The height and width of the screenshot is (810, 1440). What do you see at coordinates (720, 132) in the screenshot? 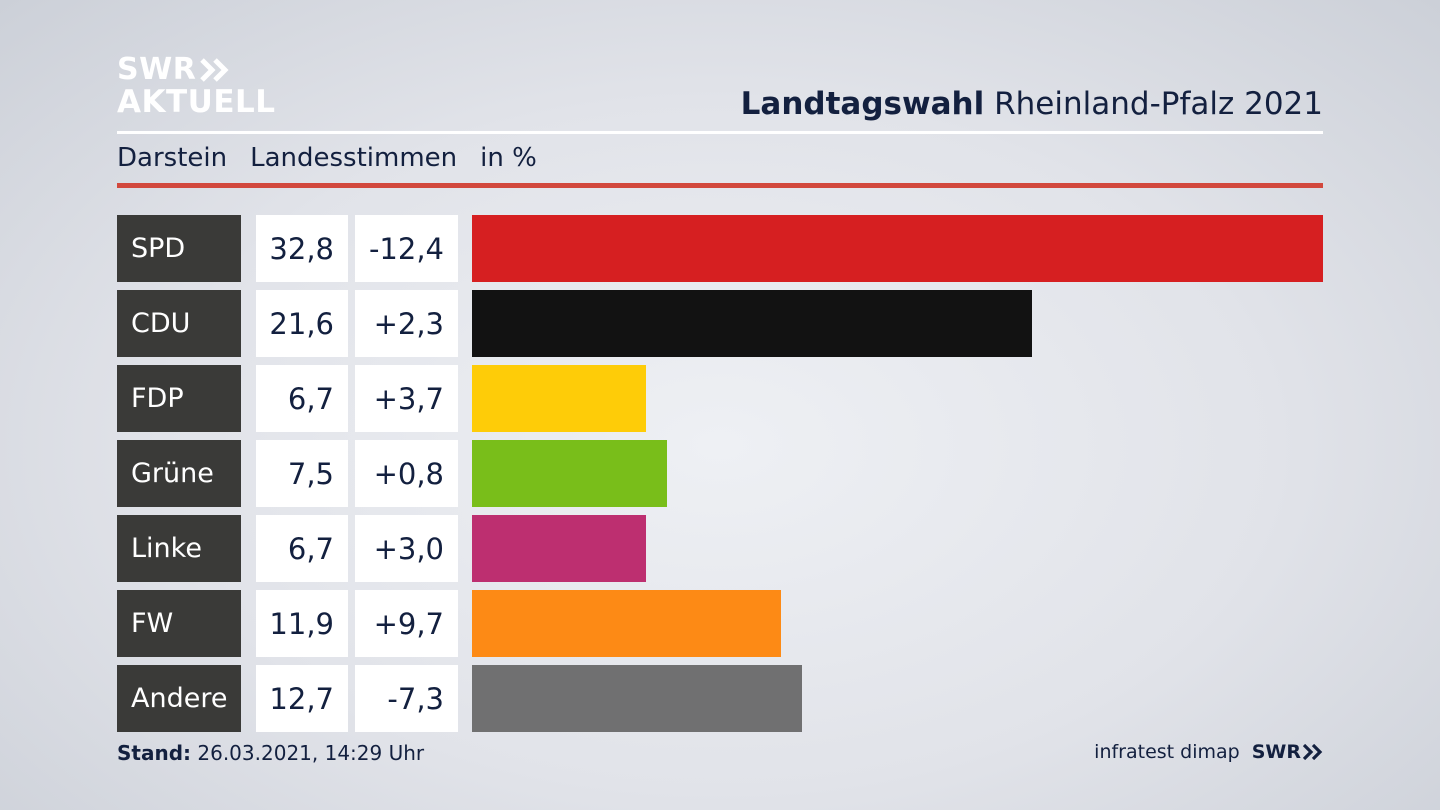
I see `header-divider` at bounding box center [720, 132].